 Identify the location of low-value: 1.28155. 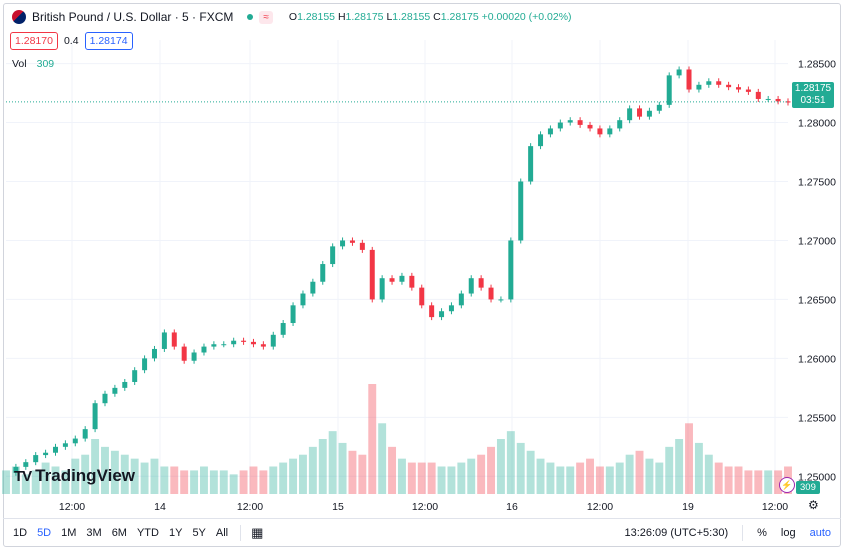
(411, 17).